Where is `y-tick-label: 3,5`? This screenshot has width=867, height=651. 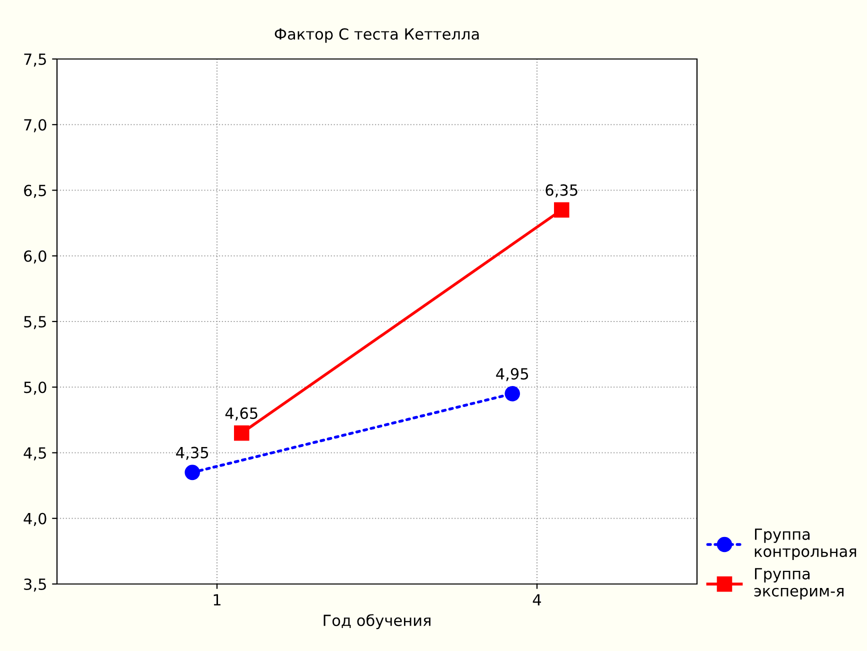
y-tick-label: 3,5 is located at coordinates (35, 585).